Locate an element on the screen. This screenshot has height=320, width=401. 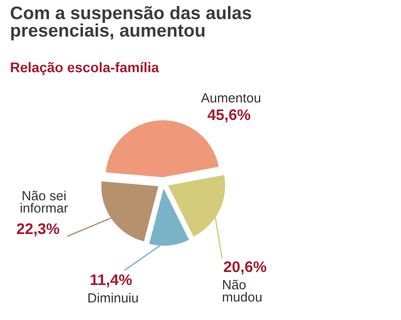
data-label: 45,6% is located at coordinates (229, 115).